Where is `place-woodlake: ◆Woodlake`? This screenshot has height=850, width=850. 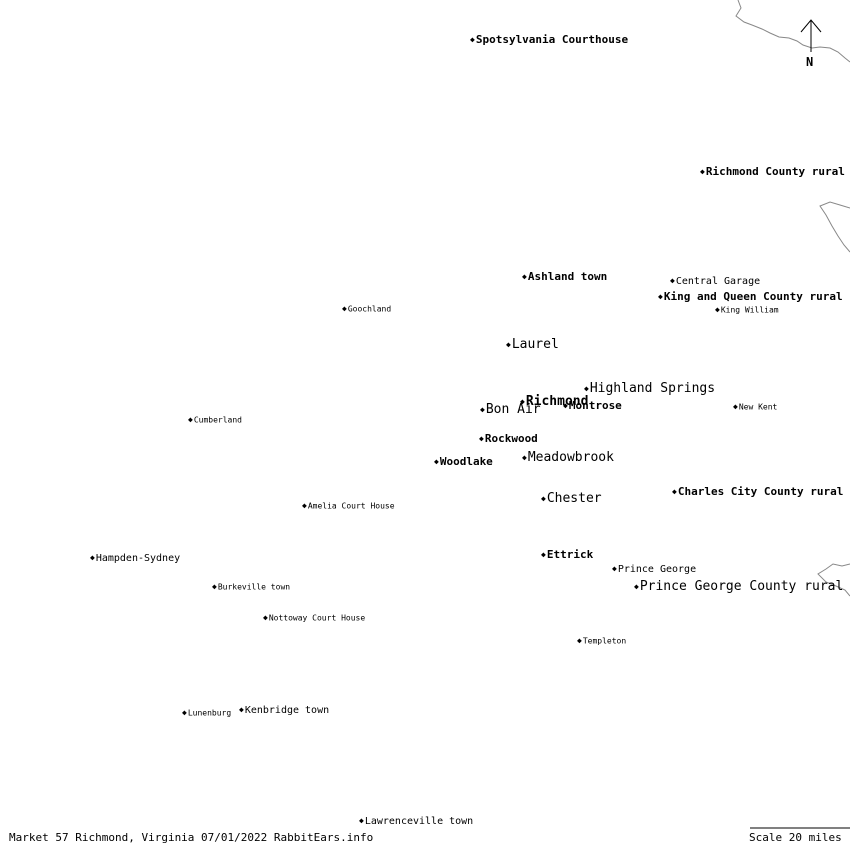 place-woodlake: ◆Woodlake is located at coordinates (463, 461).